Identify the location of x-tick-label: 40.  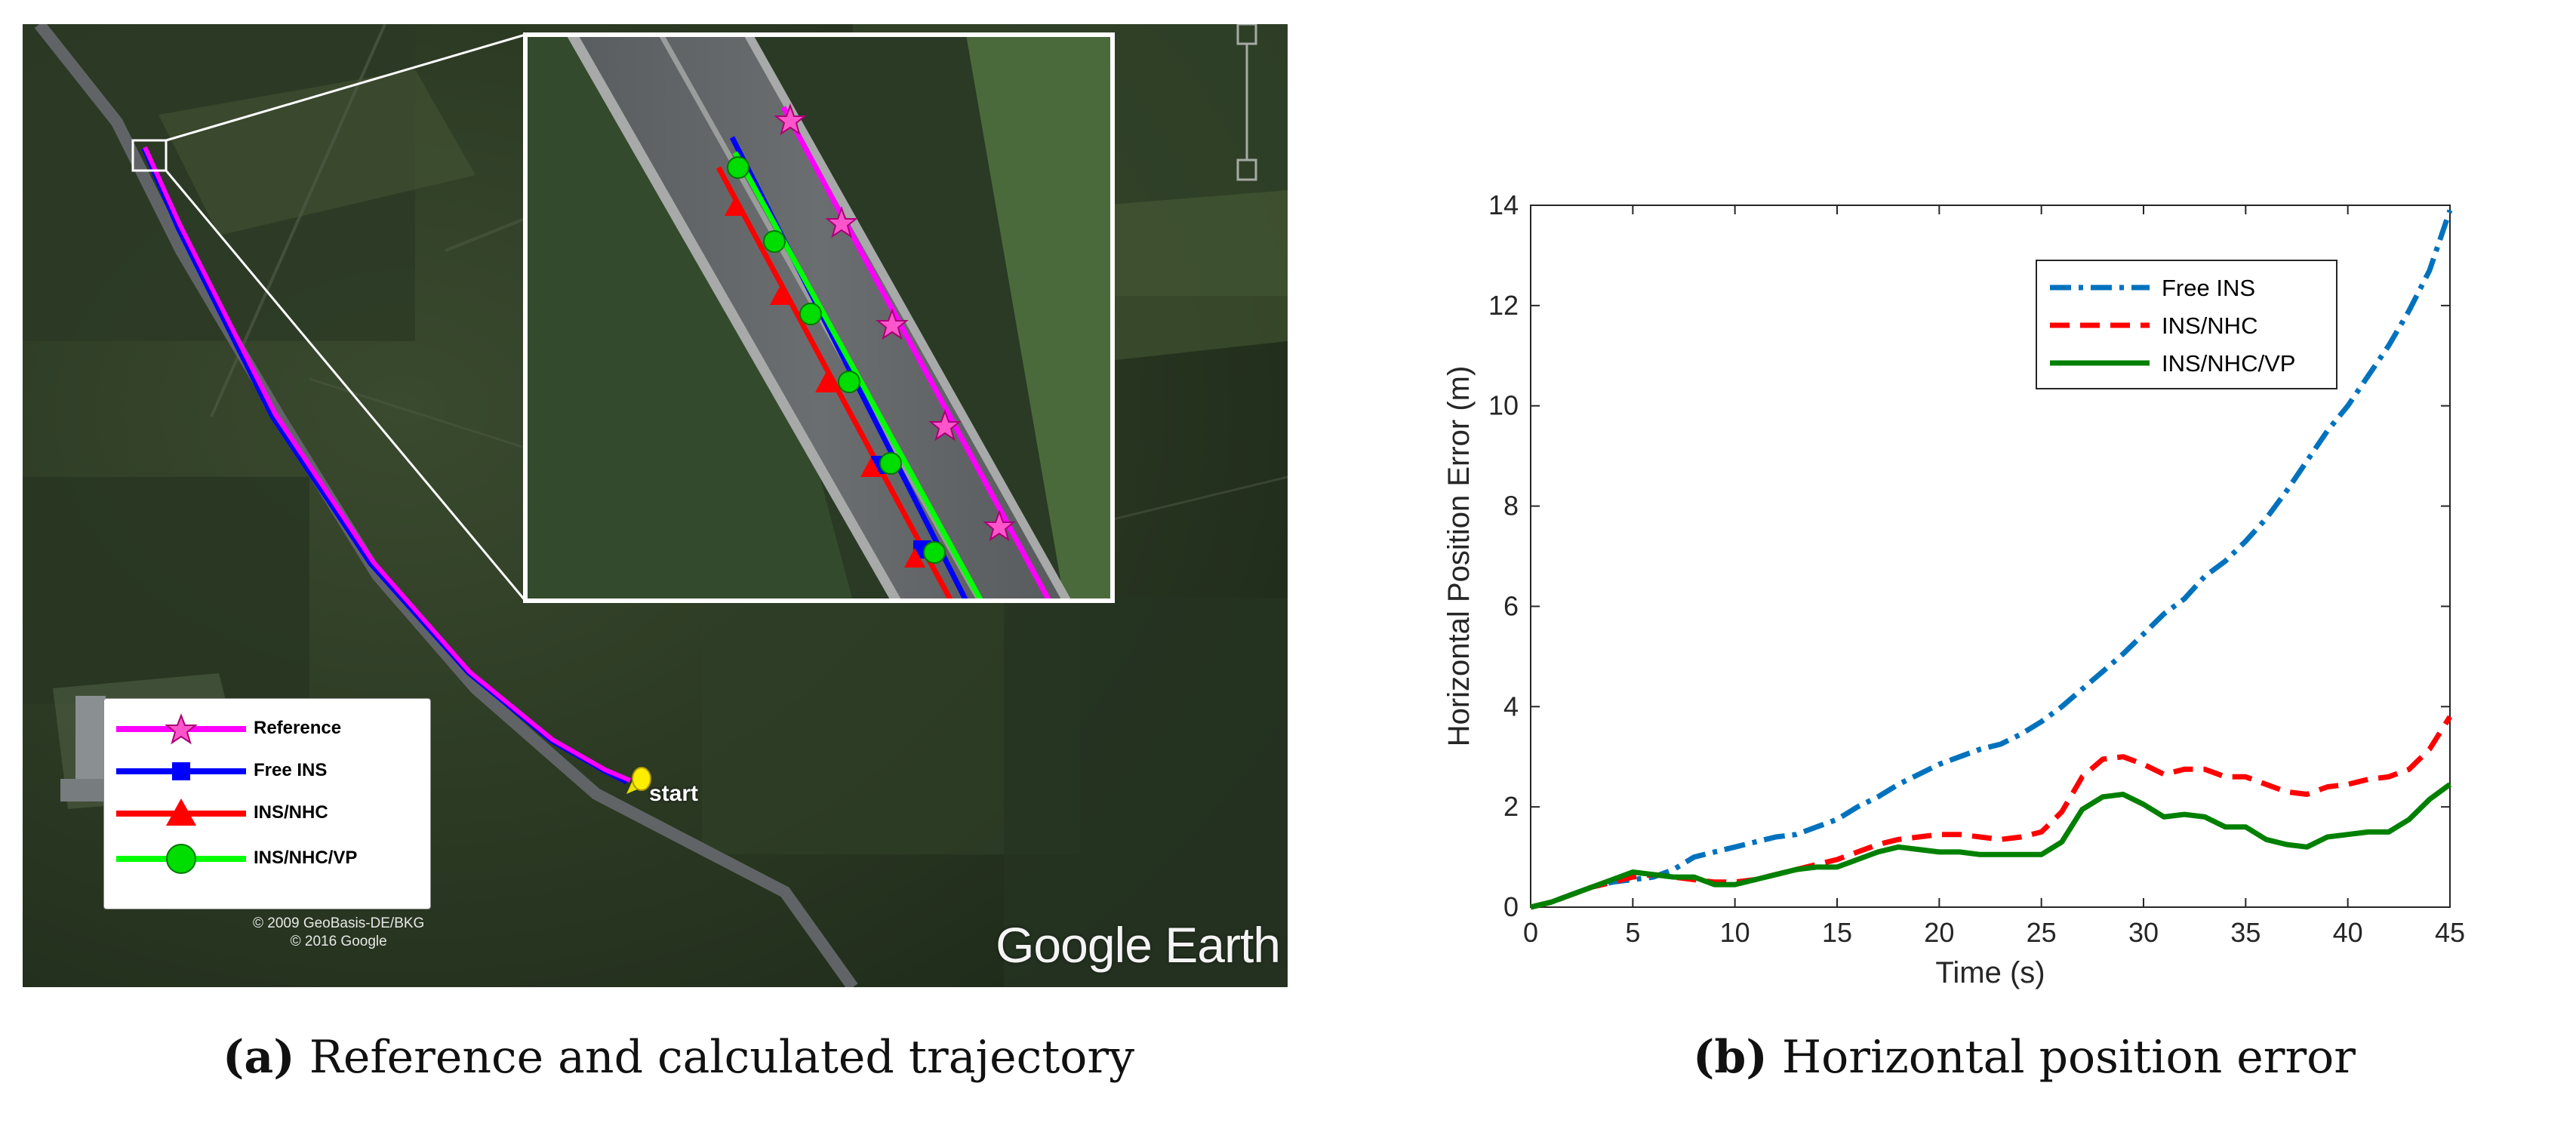
(2348, 932).